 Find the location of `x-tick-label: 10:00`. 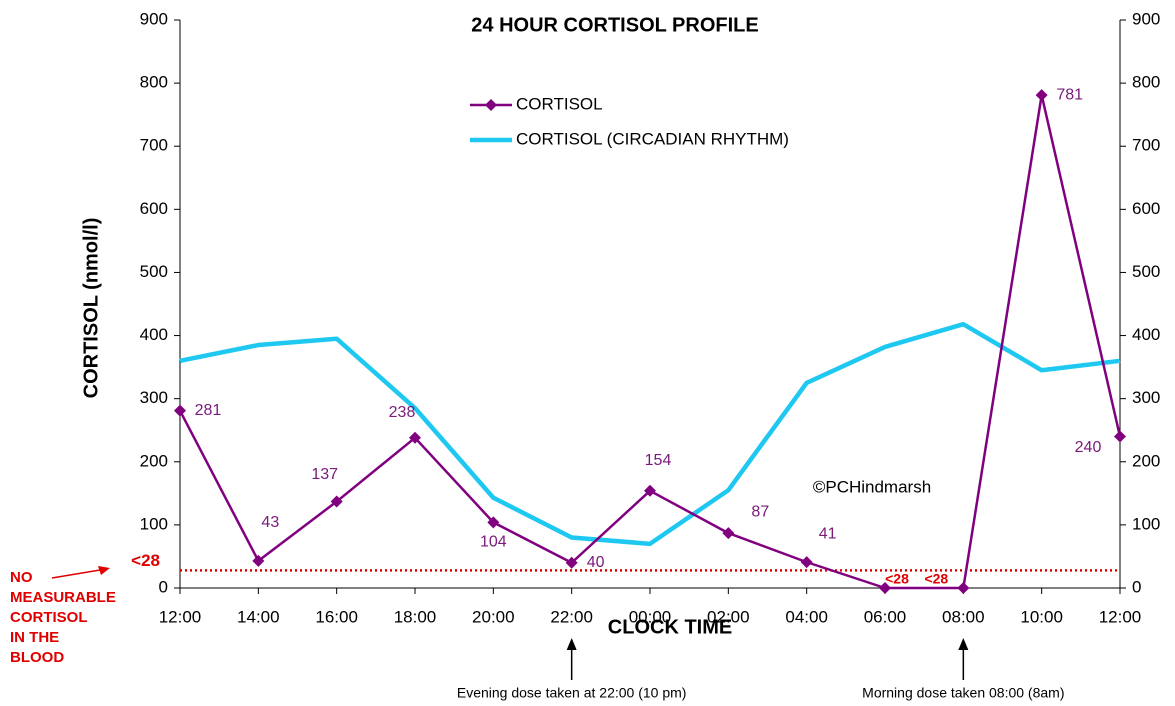

x-tick-label: 10:00 is located at coordinates (1041, 616).